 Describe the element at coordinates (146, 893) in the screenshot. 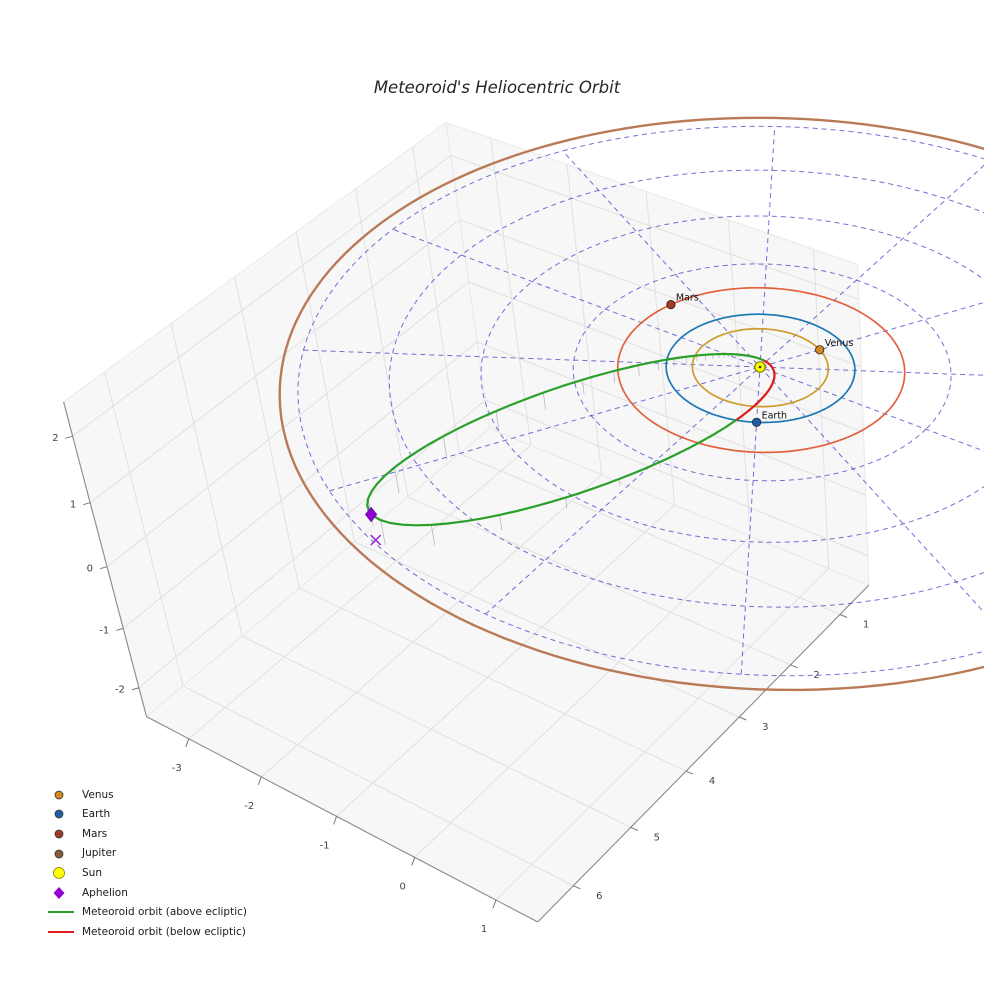

I see `legend-item: Aphelion` at that location.